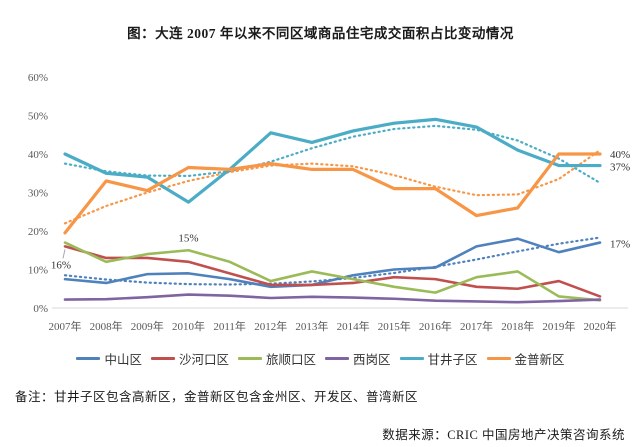 Image resolution: width=641 pixels, height=447 pixels. I want to click on y-axis-tick: 30%, so click(38, 194).